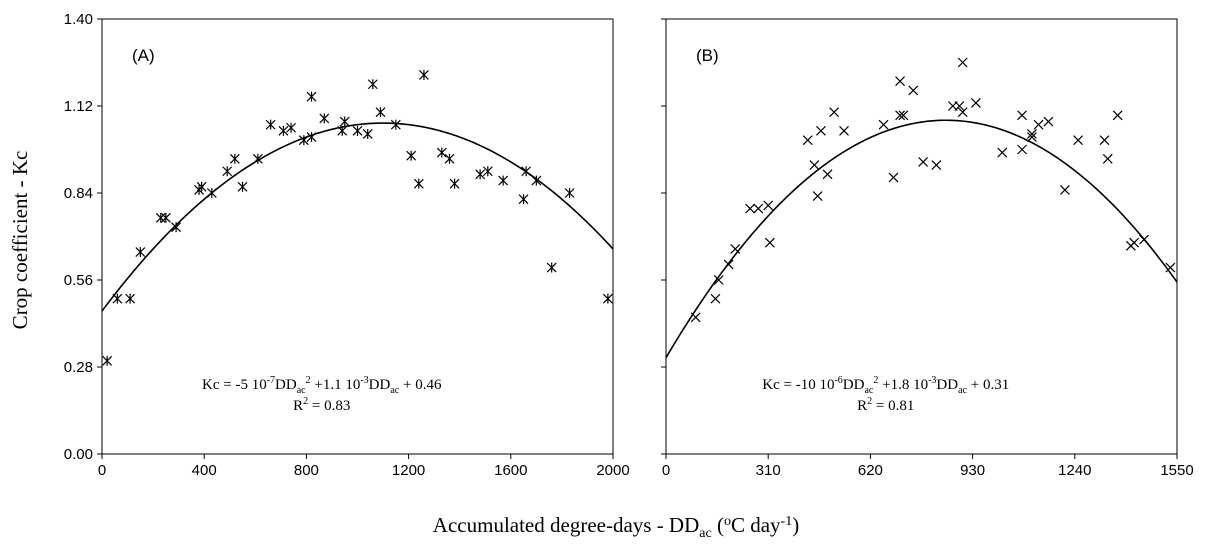  I want to click on equation-exponent: -7, so click(271, 380).